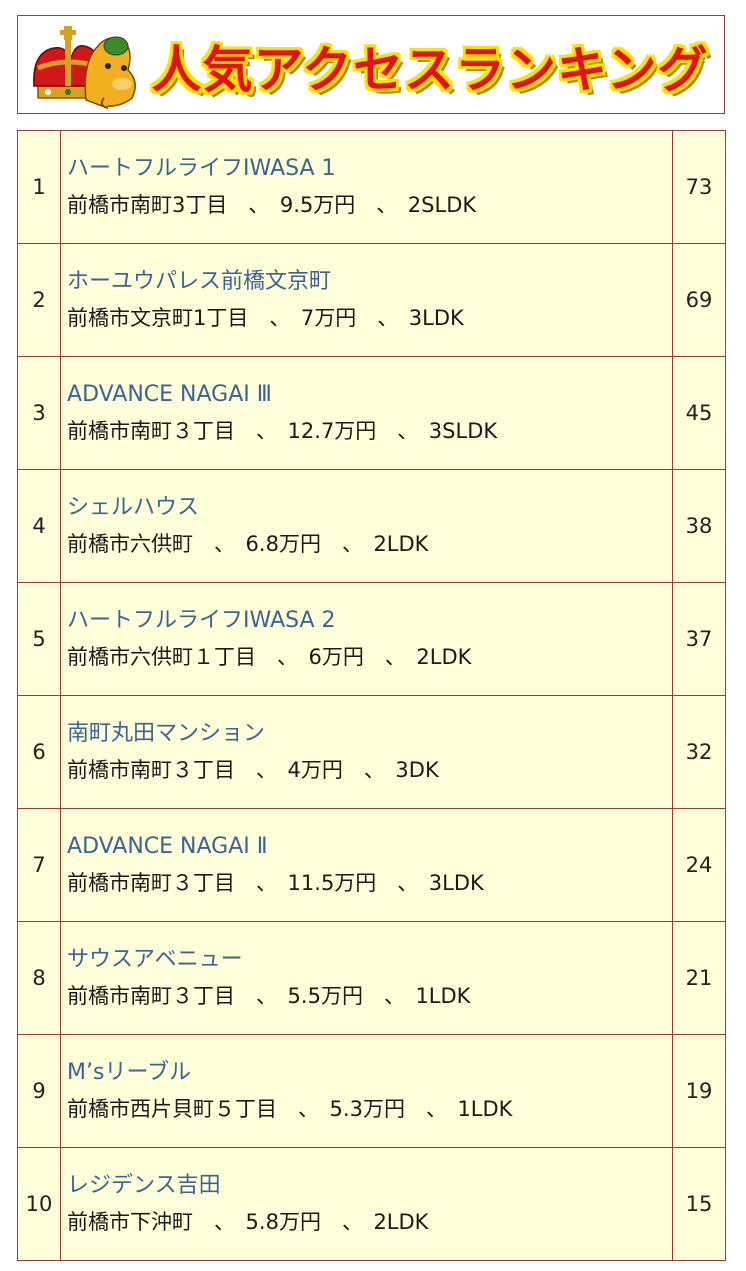 This screenshot has width=746, height=1271. What do you see at coordinates (201, 620) in the screenshot?
I see `property-name-link: ハートフルライフIWASA 2` at bounding box center [201, 620].